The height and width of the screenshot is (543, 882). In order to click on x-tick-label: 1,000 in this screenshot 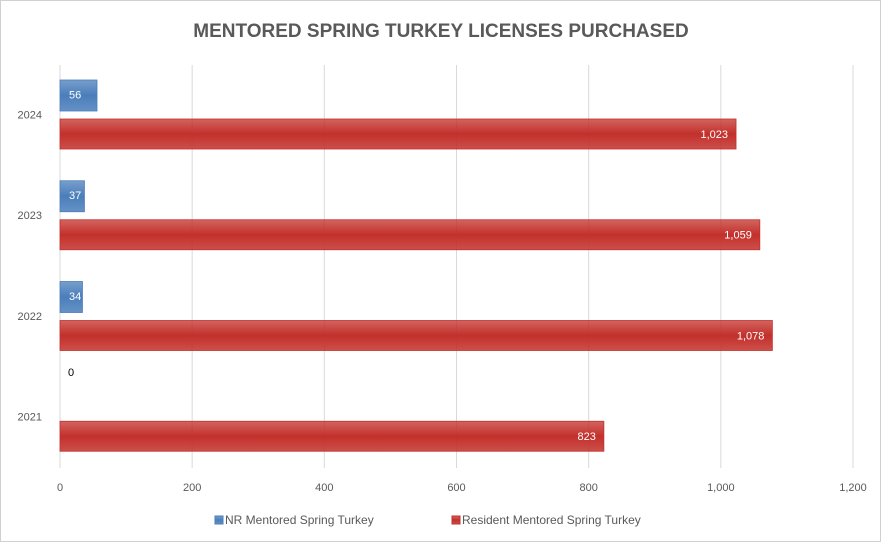, I will do `click(721, 488)`.